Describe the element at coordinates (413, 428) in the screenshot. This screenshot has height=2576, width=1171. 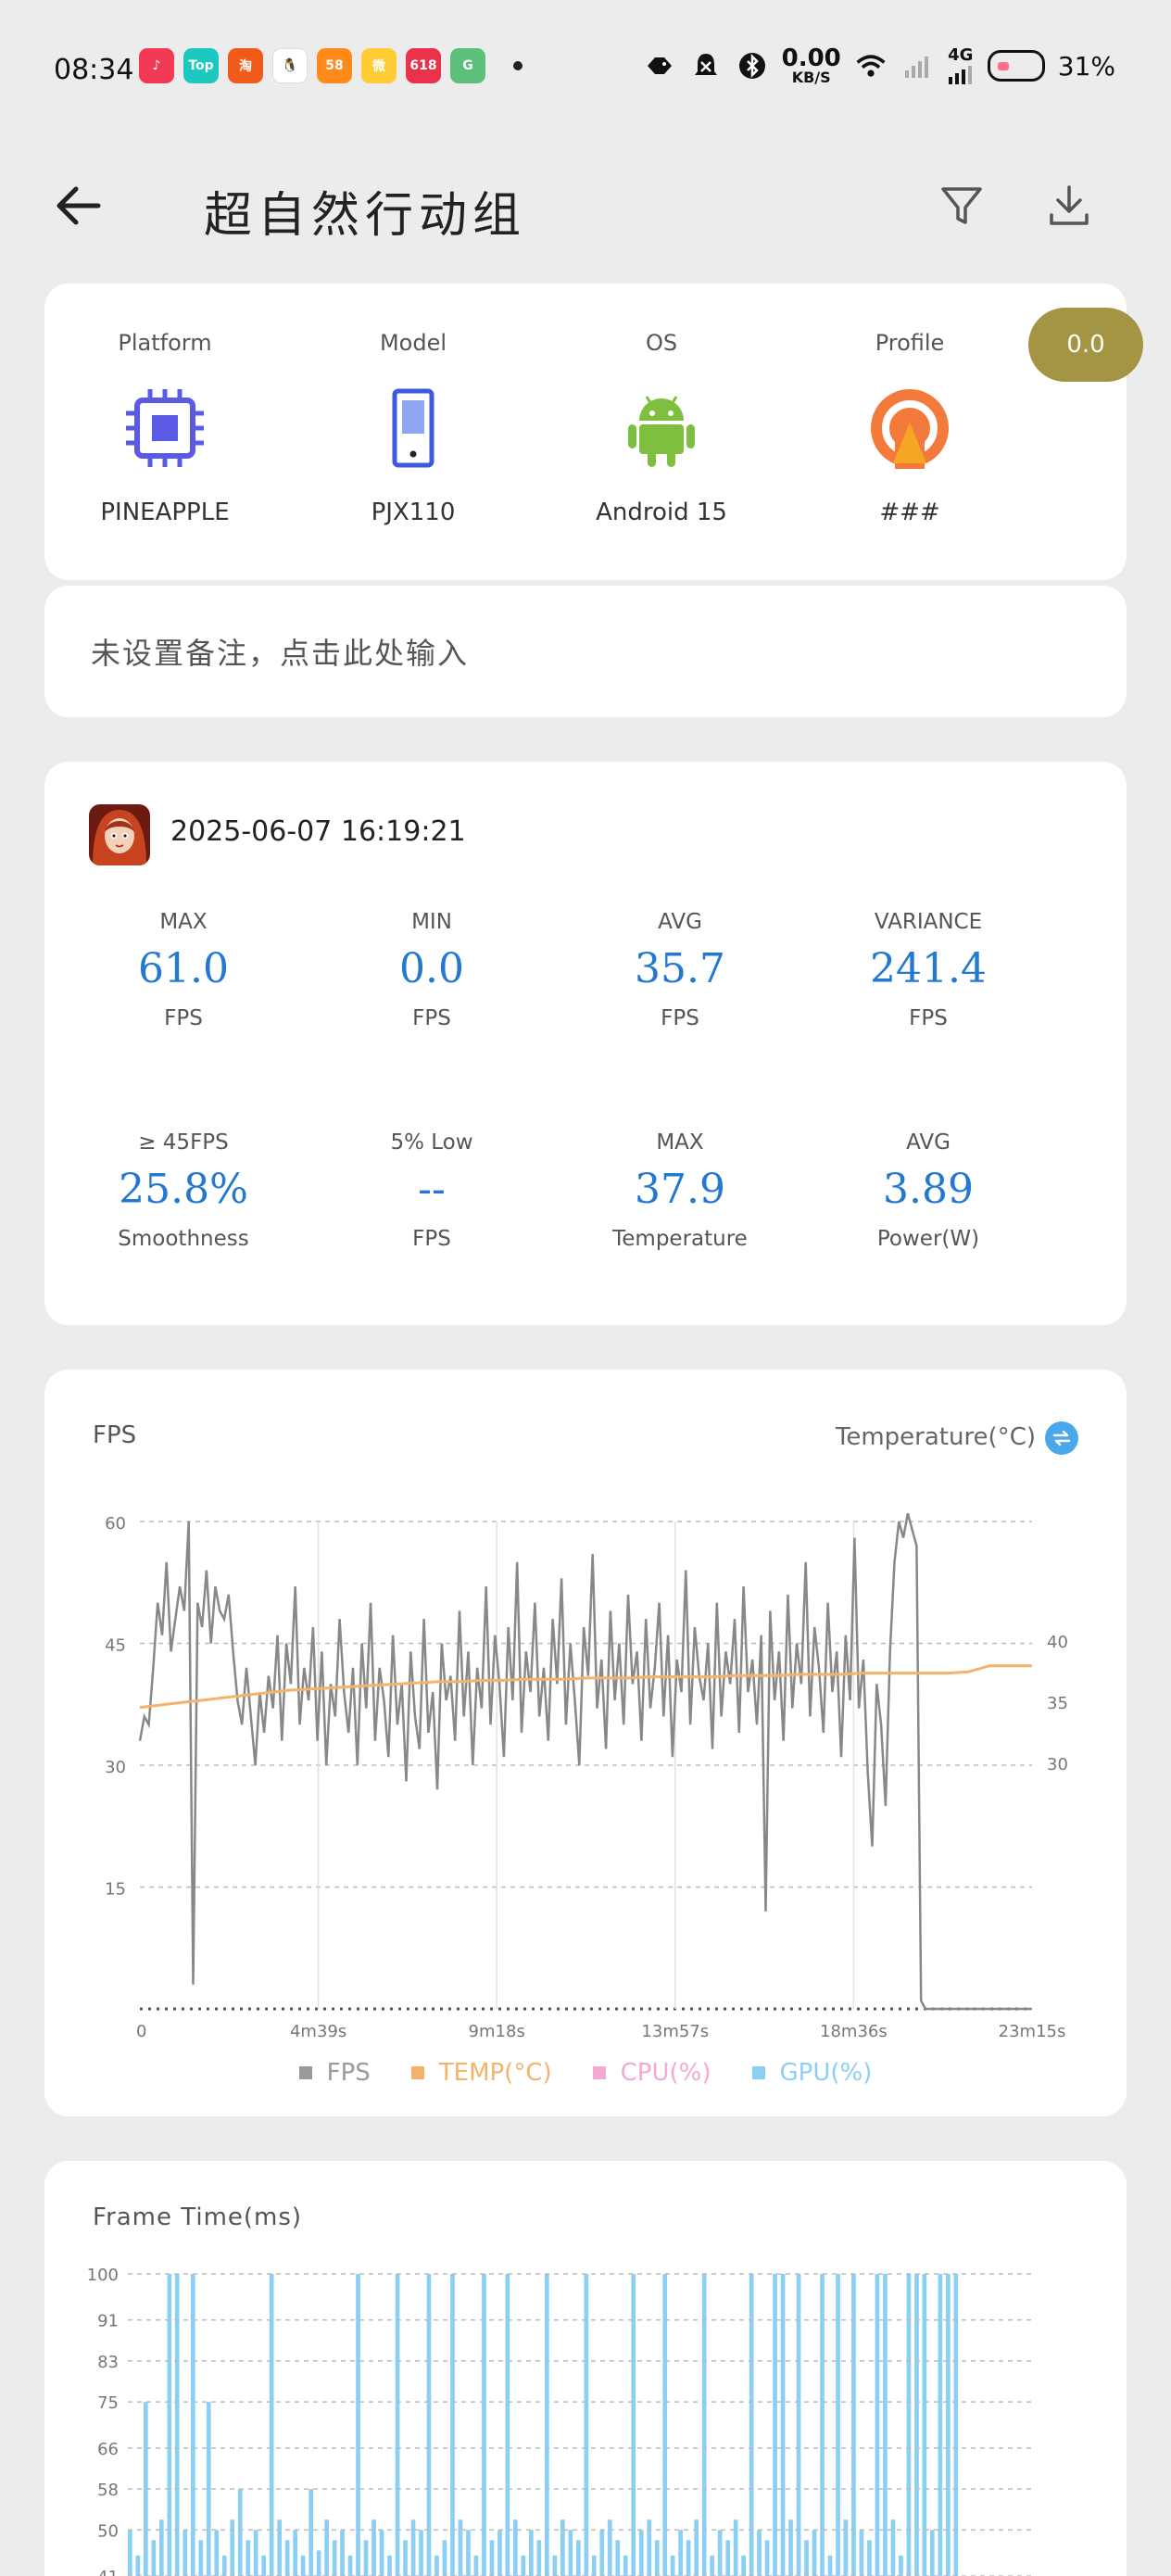
I see `phone-icon` at that location.